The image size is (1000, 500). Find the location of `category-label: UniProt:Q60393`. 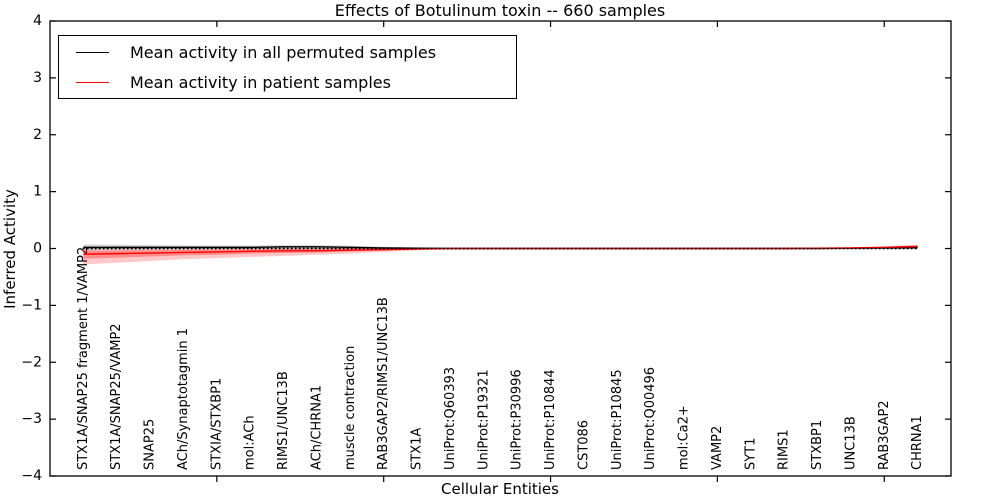

category-label: UniProt:Q60393 is located at coordinates (450, 418).